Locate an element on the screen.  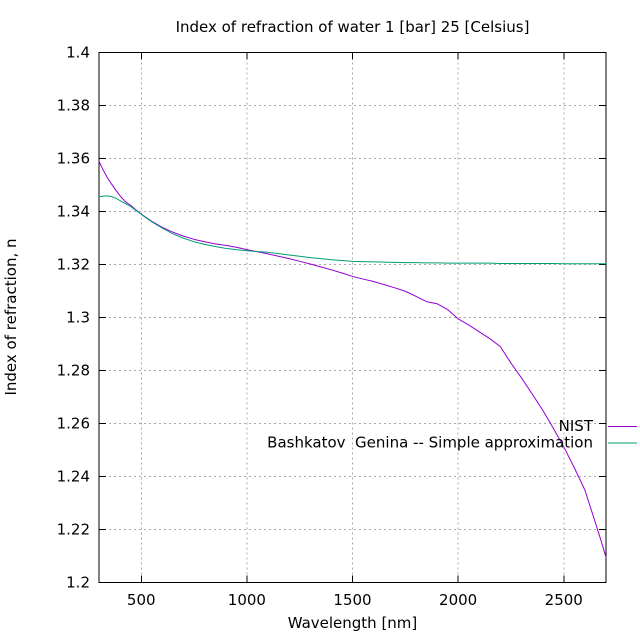
ytick-label-1.34: 1.34 is located at coordinates (73, 212).